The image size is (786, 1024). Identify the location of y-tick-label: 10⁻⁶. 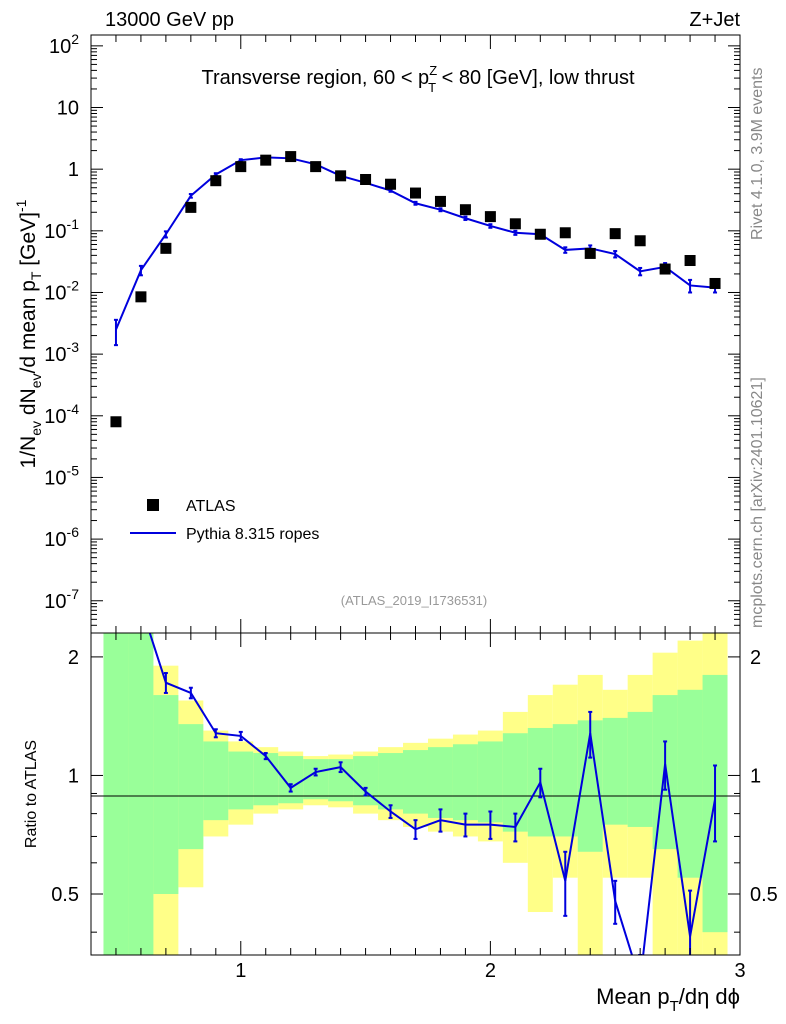
(61, 537).